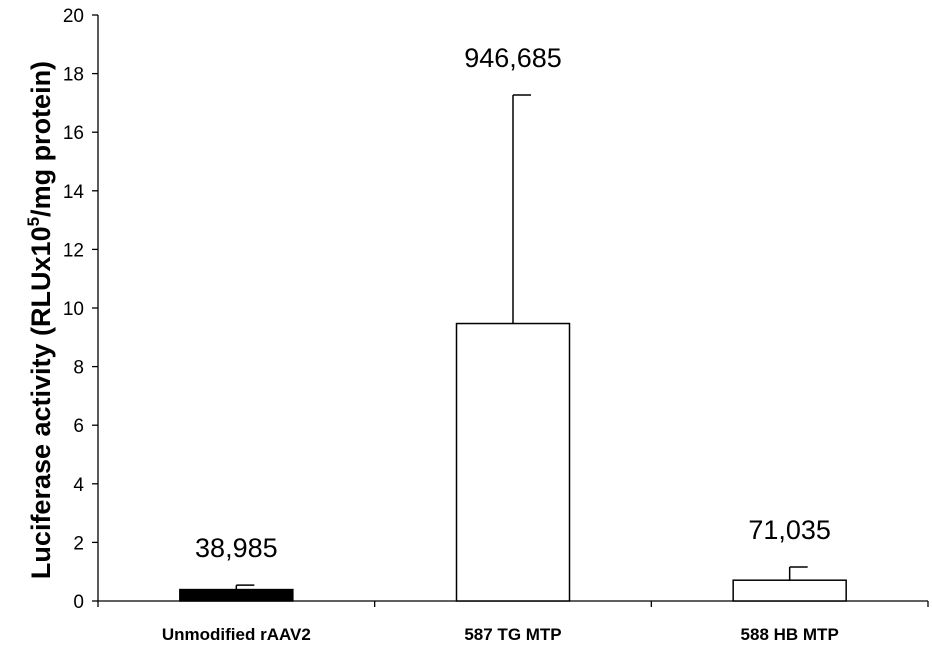 This screenshot has height=647, width=932. Describe the element at coordinates (73, 250) in the screenshot. I see `y-tick-label: 12` at that location.